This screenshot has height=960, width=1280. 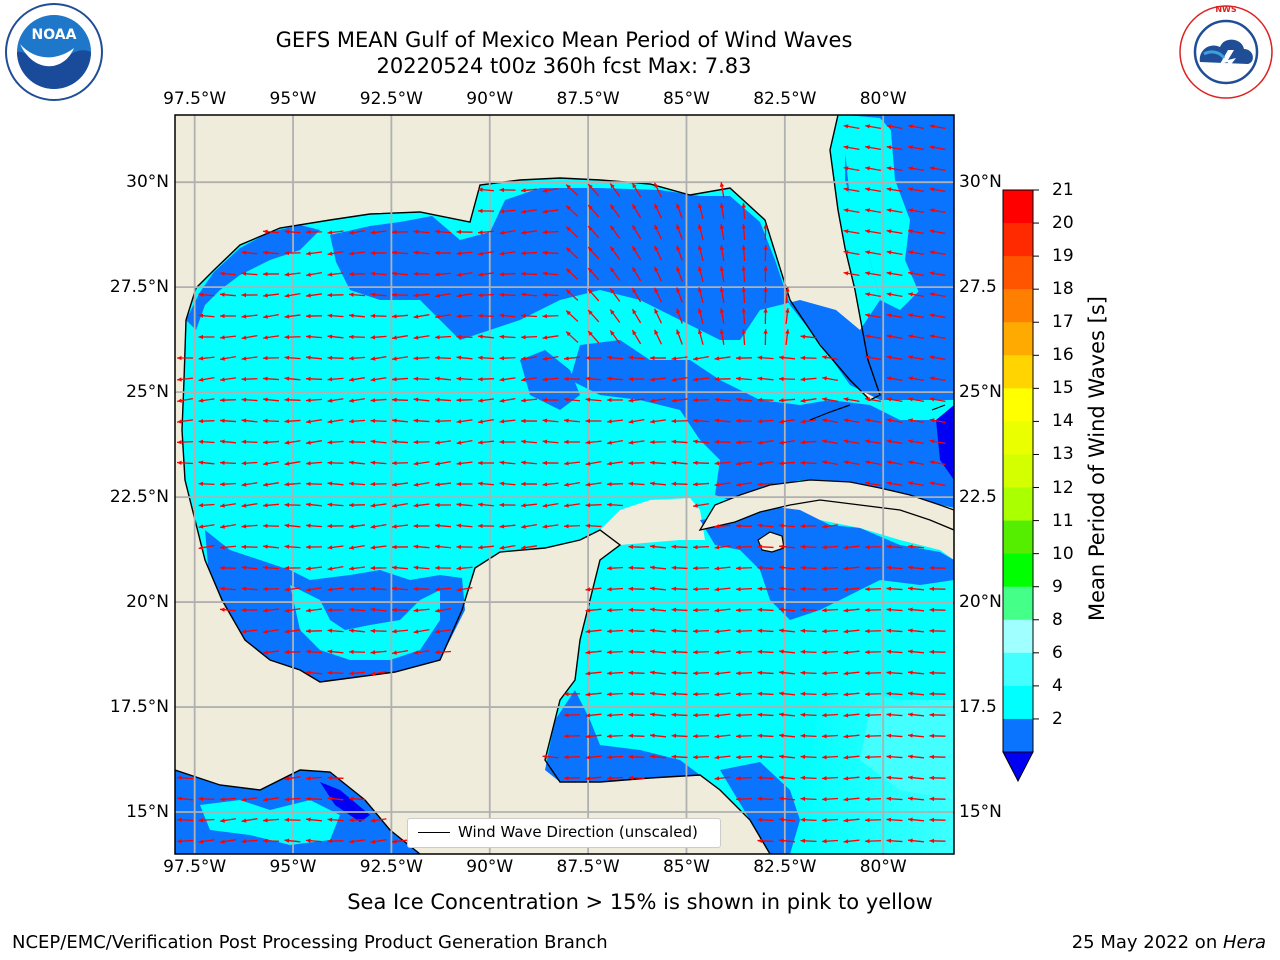 I want to click on lon-label-bottom: 85°W, so click(x=686, y=867).